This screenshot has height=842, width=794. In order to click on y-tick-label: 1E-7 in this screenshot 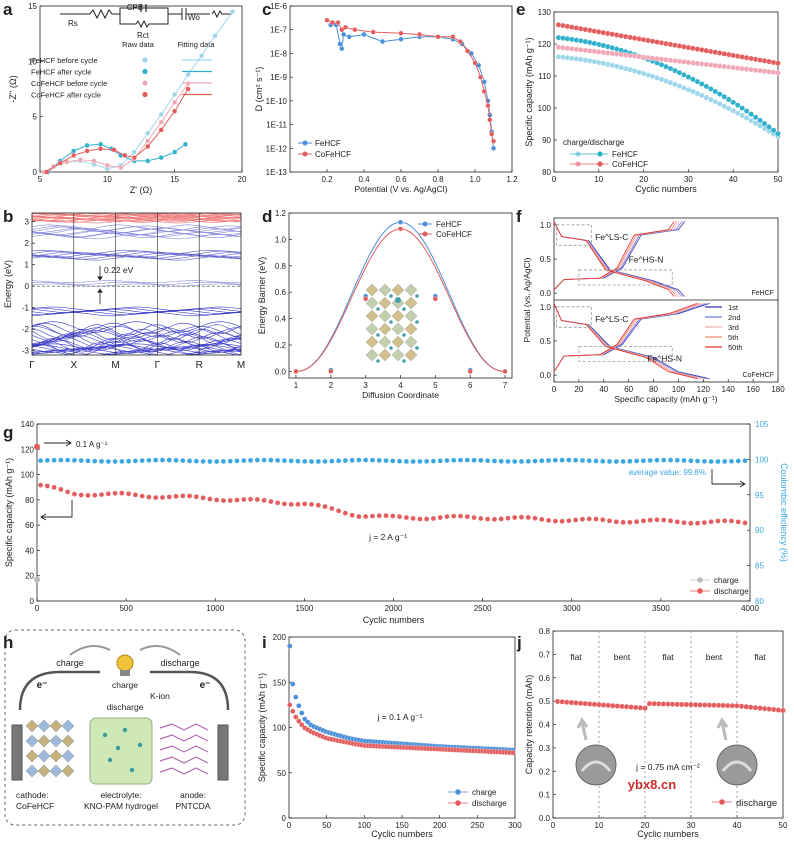, I will do `click(278, 30)`.